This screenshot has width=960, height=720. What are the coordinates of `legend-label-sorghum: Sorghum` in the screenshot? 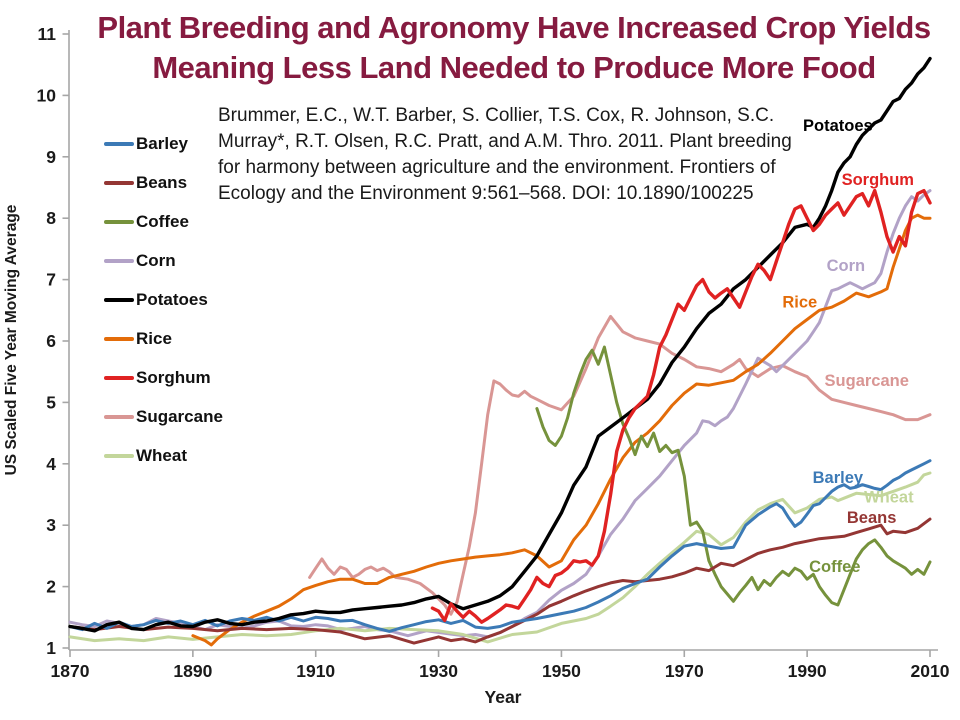 It's located at (173, 377).